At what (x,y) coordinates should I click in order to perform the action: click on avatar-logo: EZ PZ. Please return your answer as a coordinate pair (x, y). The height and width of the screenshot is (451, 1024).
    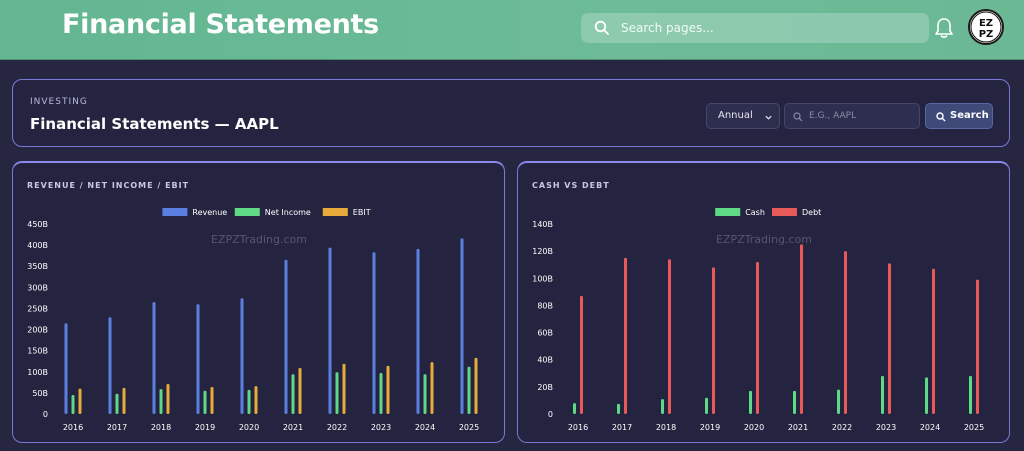
    Looking at the image, I should click on (986, 27).